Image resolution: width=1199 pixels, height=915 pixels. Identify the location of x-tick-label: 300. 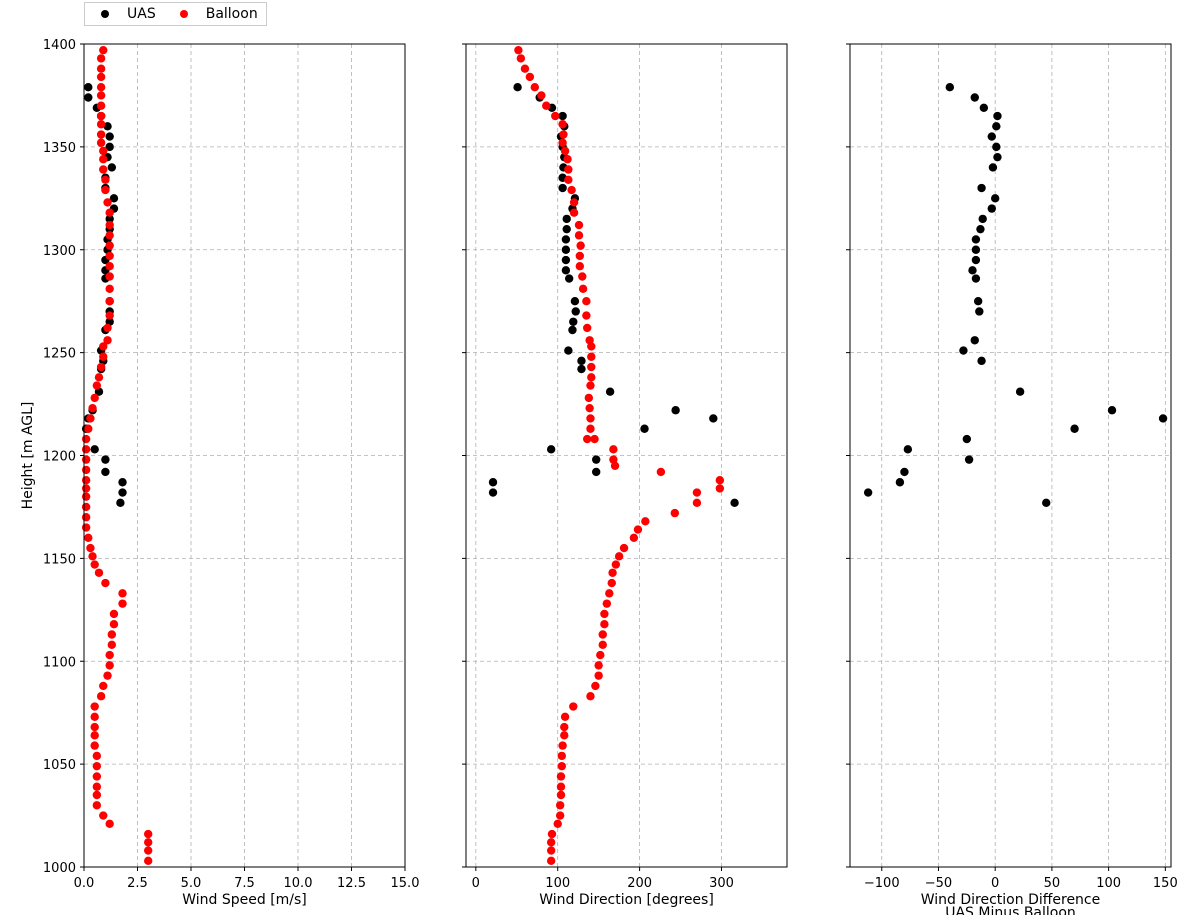
(721, 883).